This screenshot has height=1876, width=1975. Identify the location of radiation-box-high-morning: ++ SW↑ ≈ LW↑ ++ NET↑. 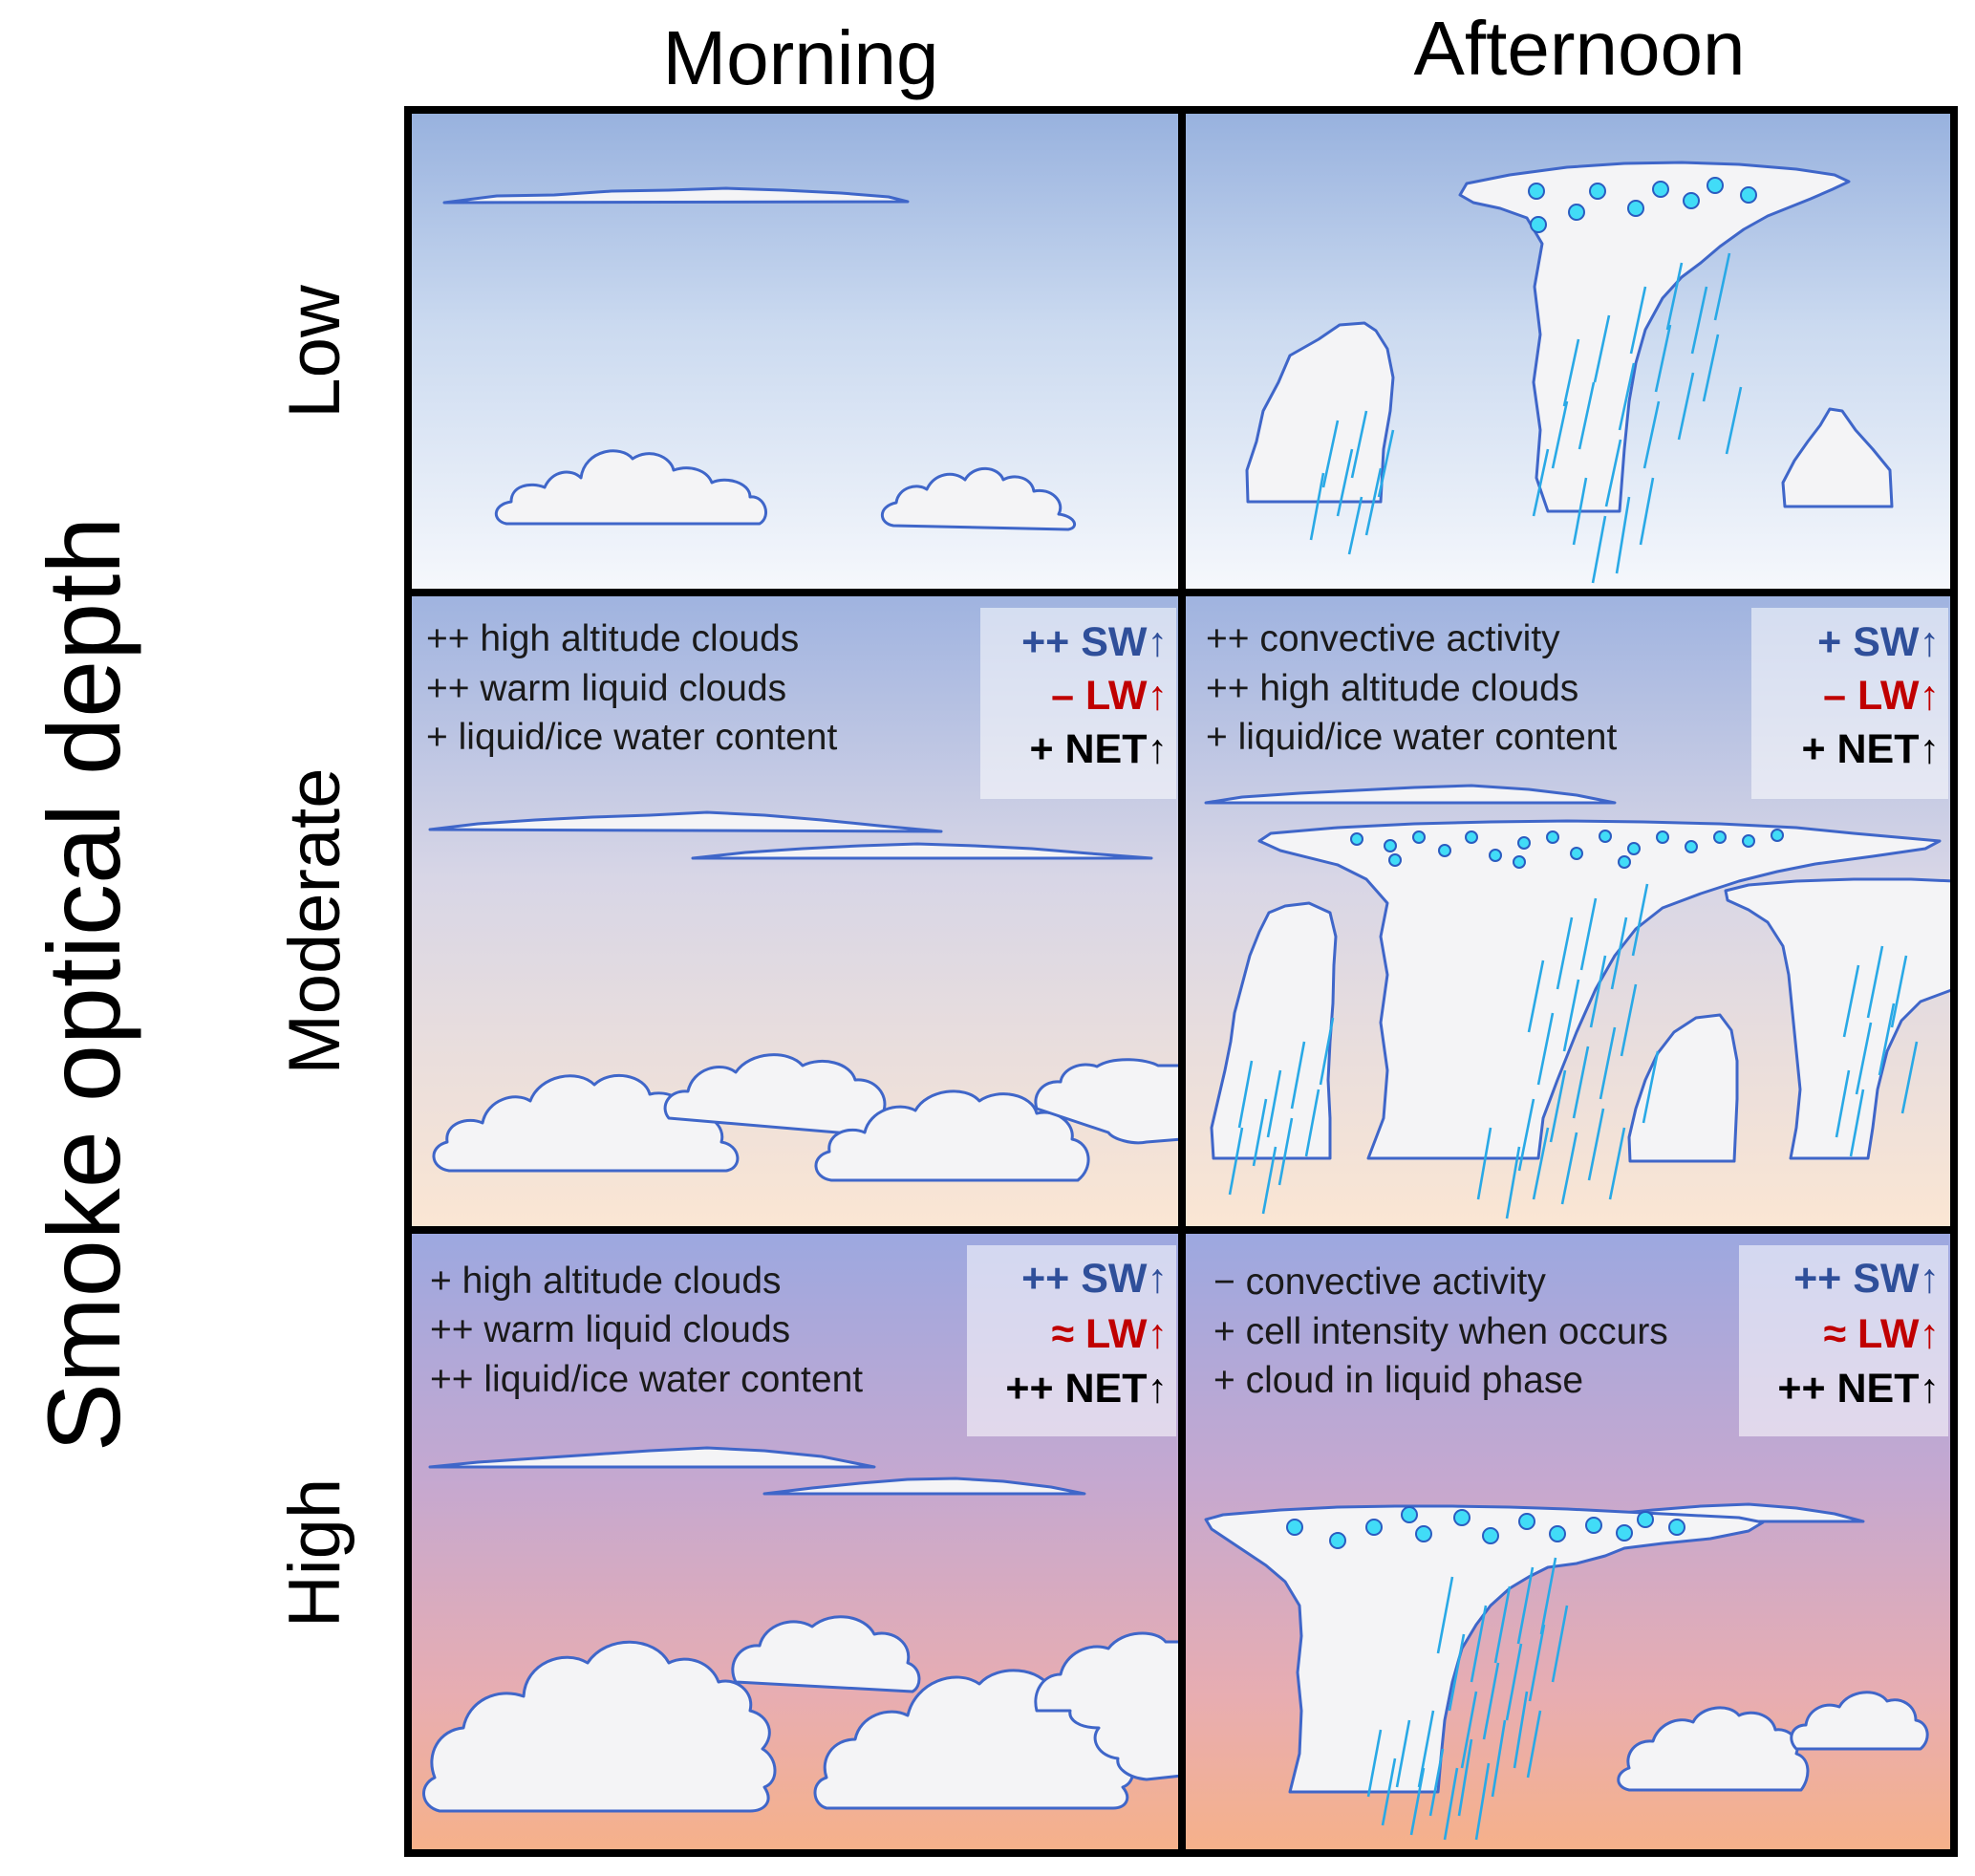
(1071, 1340).